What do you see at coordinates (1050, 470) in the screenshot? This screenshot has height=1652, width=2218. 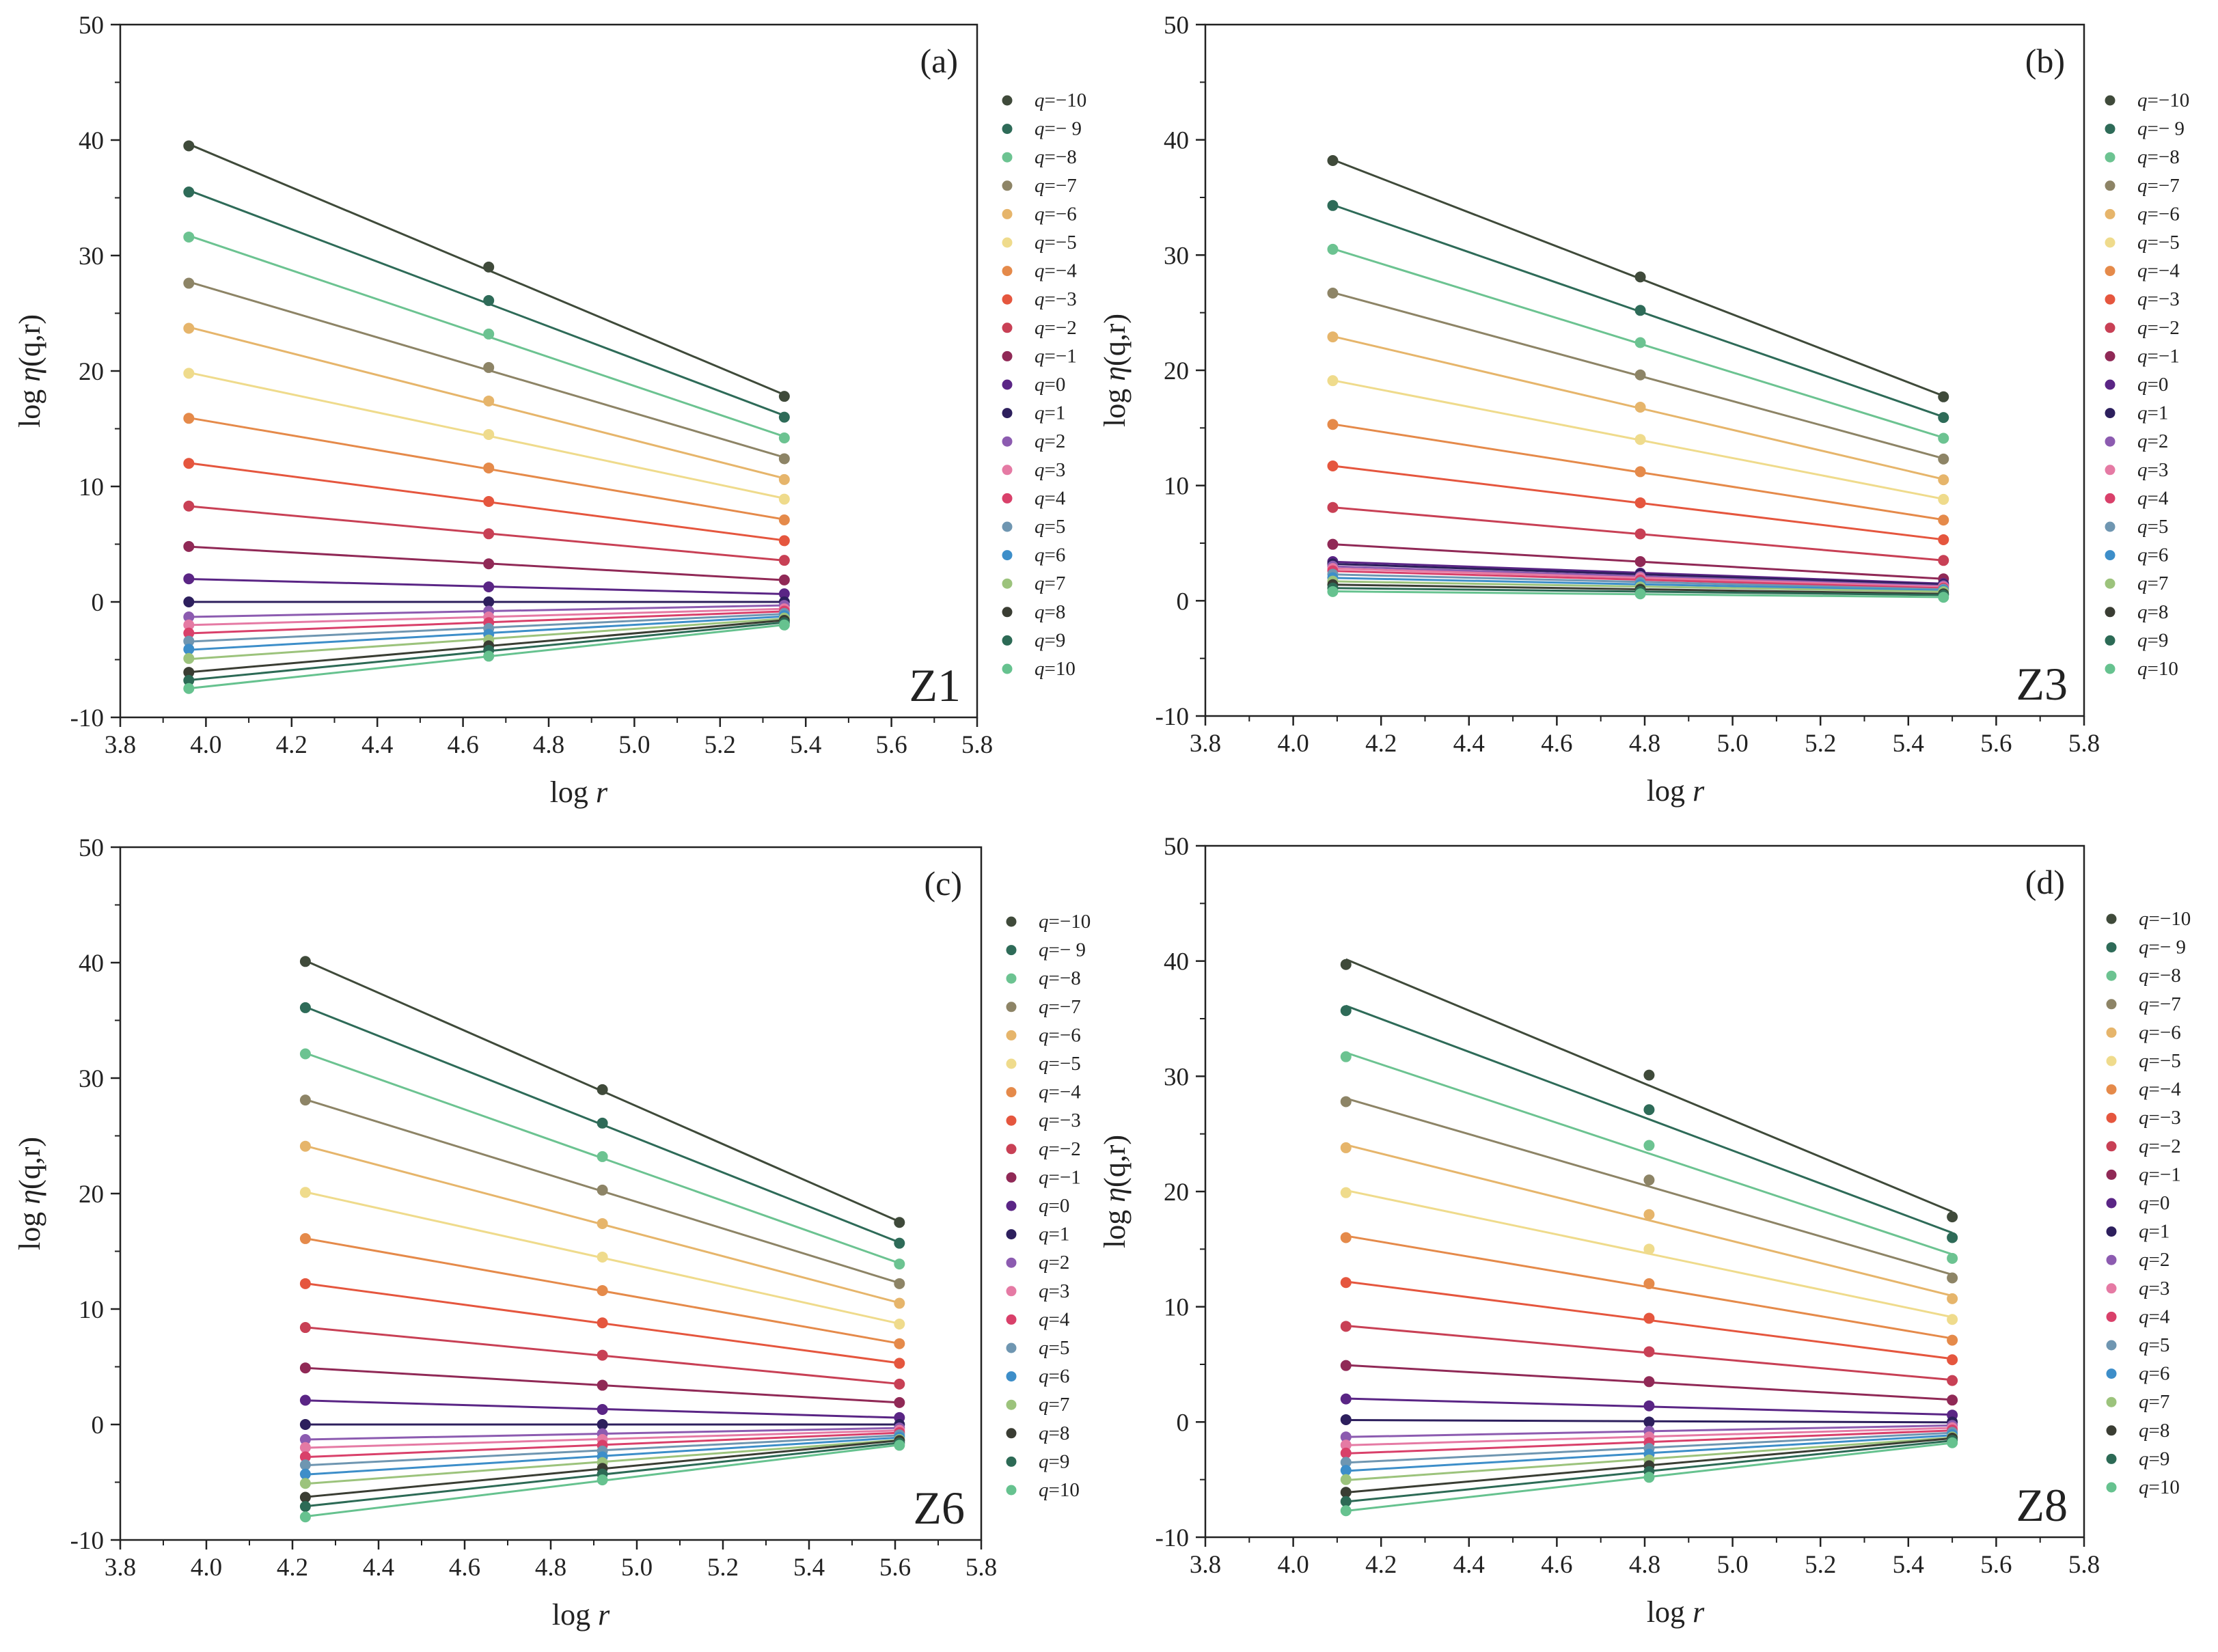 I see `legend-label: q=3` at bounding box center [1050, 470].